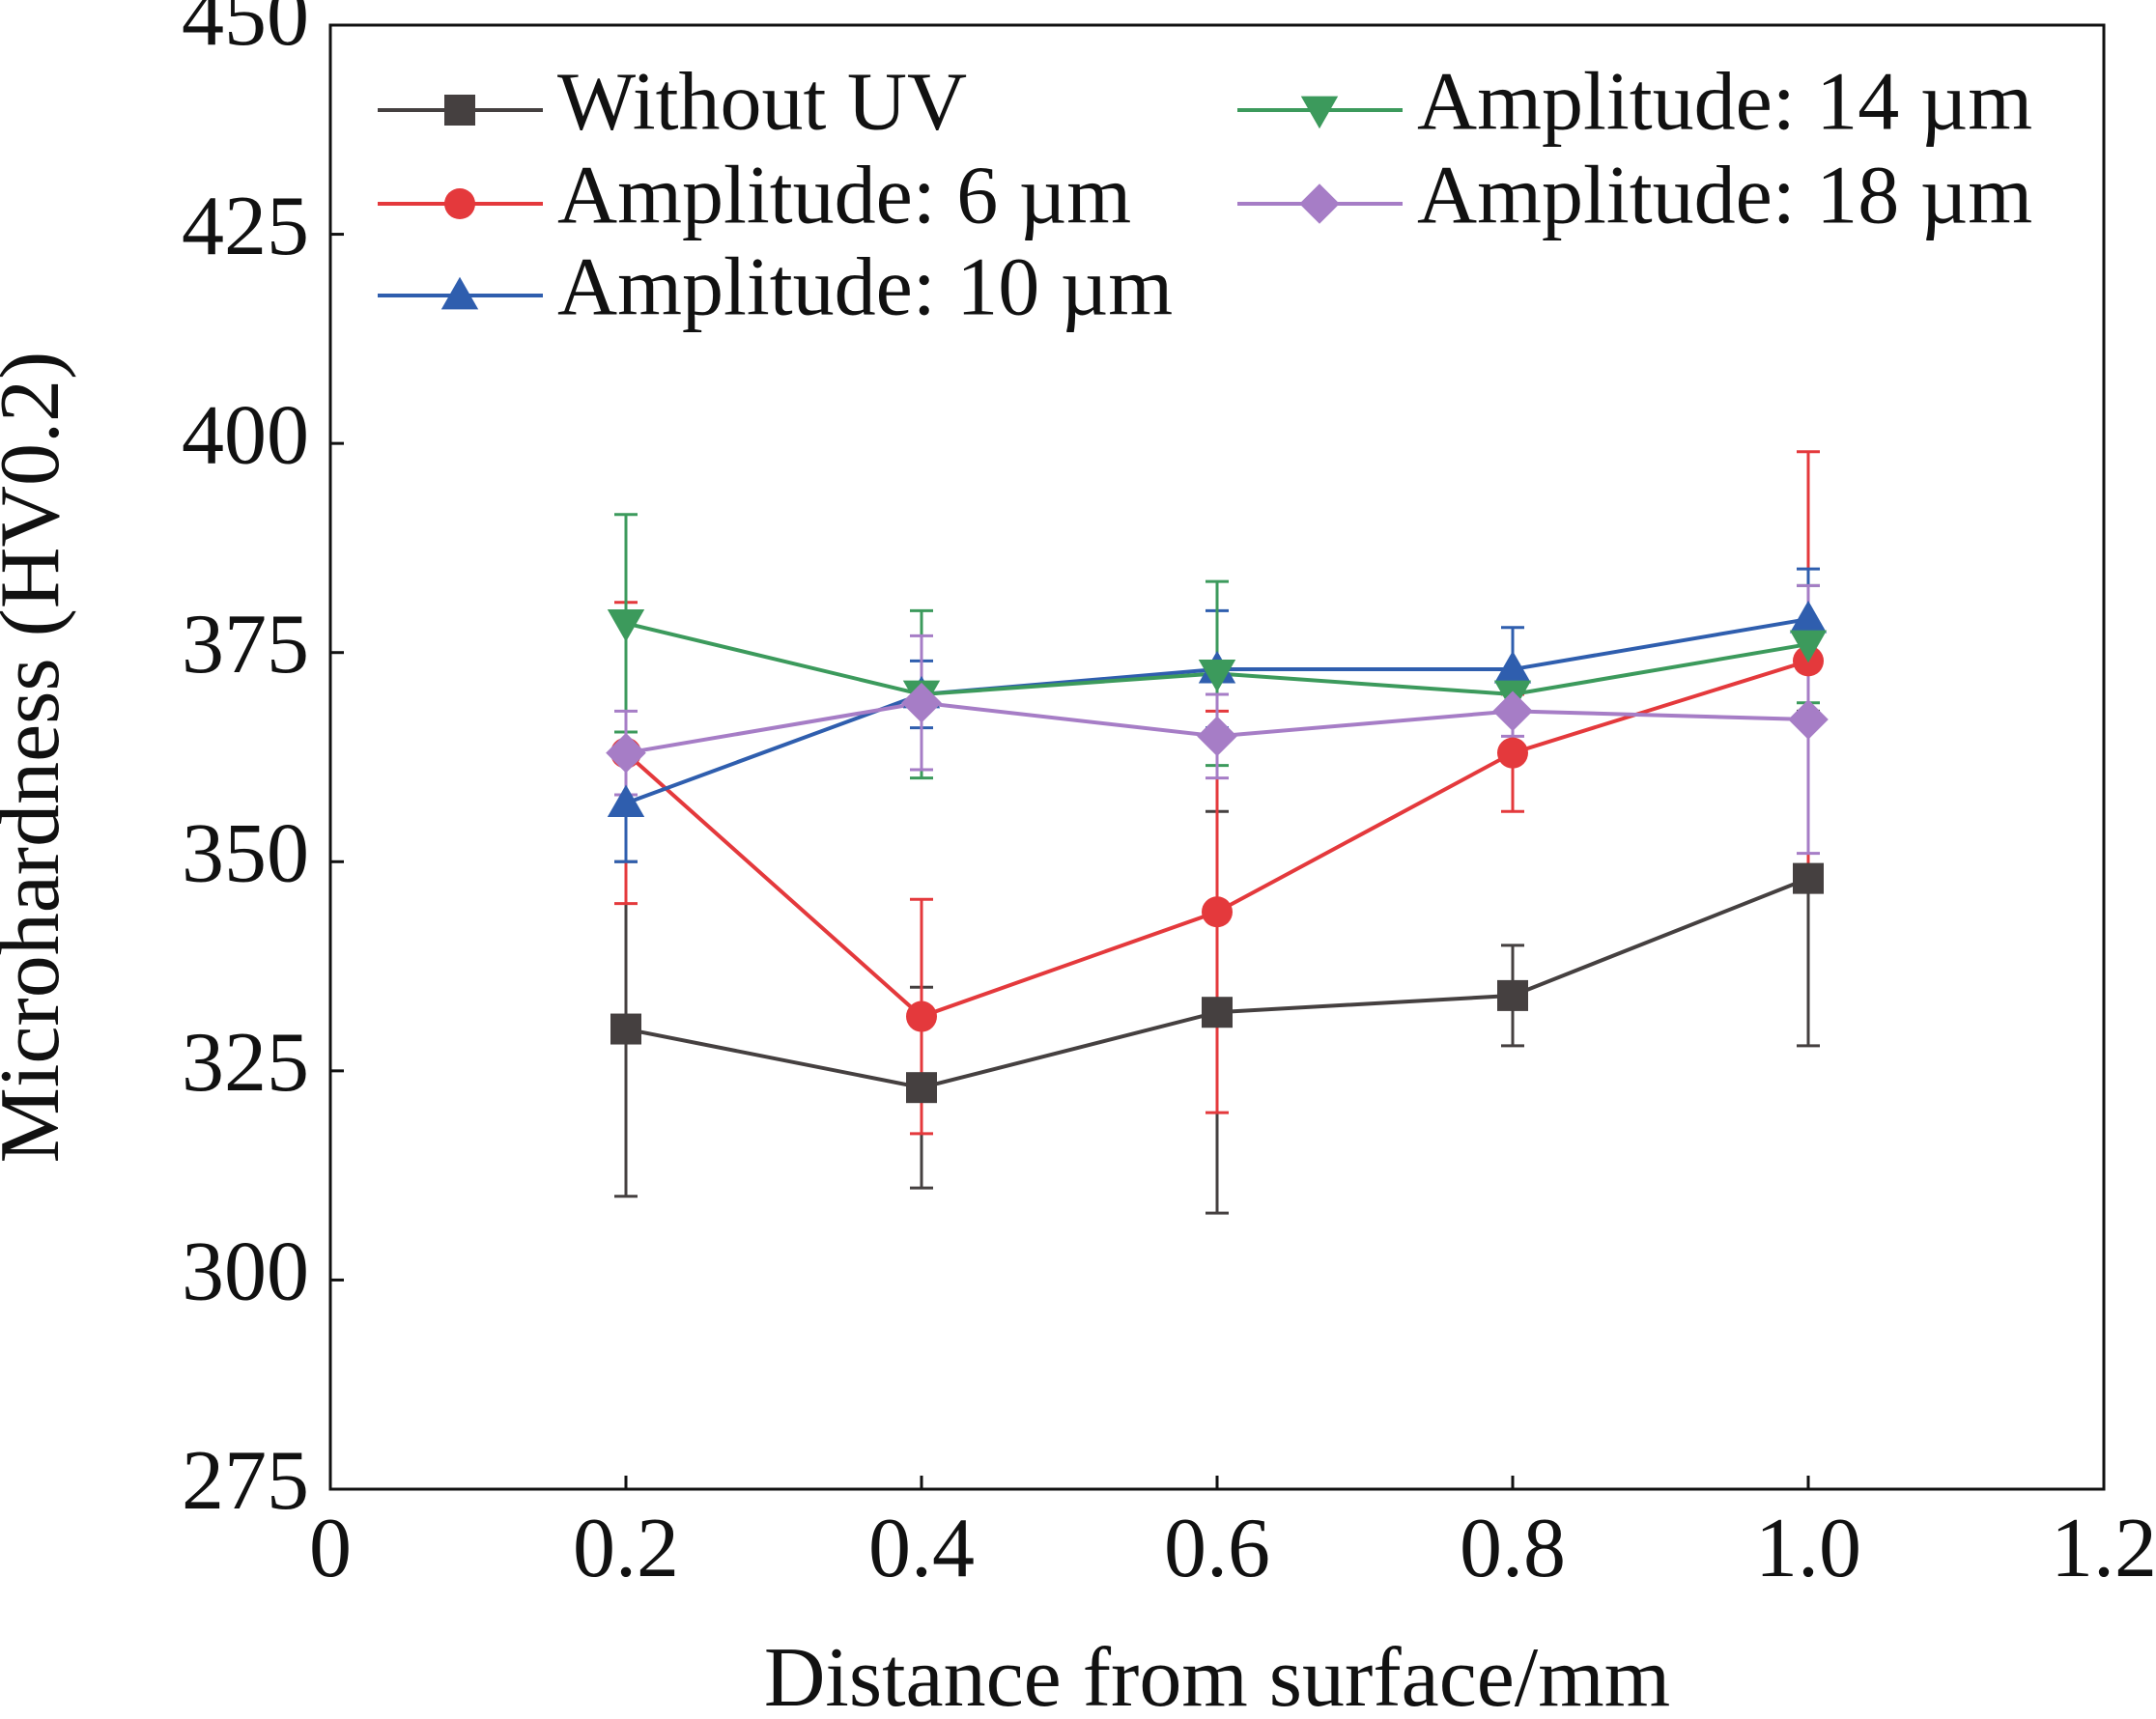 The image size is (2156, 1719). Describe the element at coordinates (246, 1481) in the screenshot. I see `y-tick-label: 275` at that location.